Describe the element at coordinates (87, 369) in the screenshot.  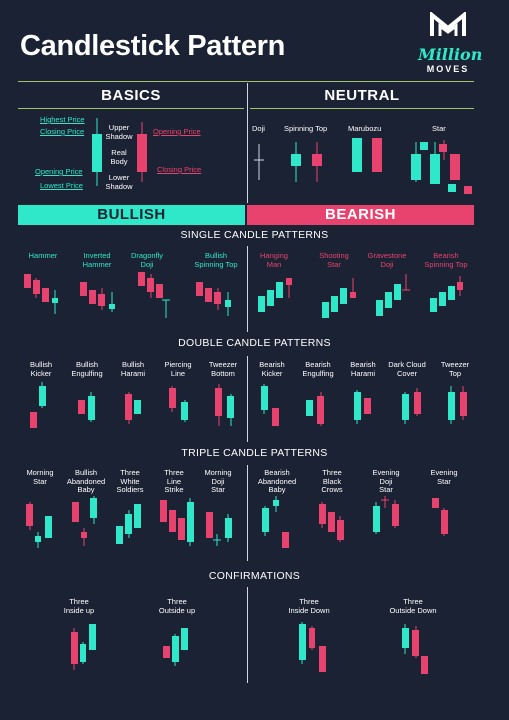
I see `label-bullish-engulfing: Bullish Engulfing` at that location.